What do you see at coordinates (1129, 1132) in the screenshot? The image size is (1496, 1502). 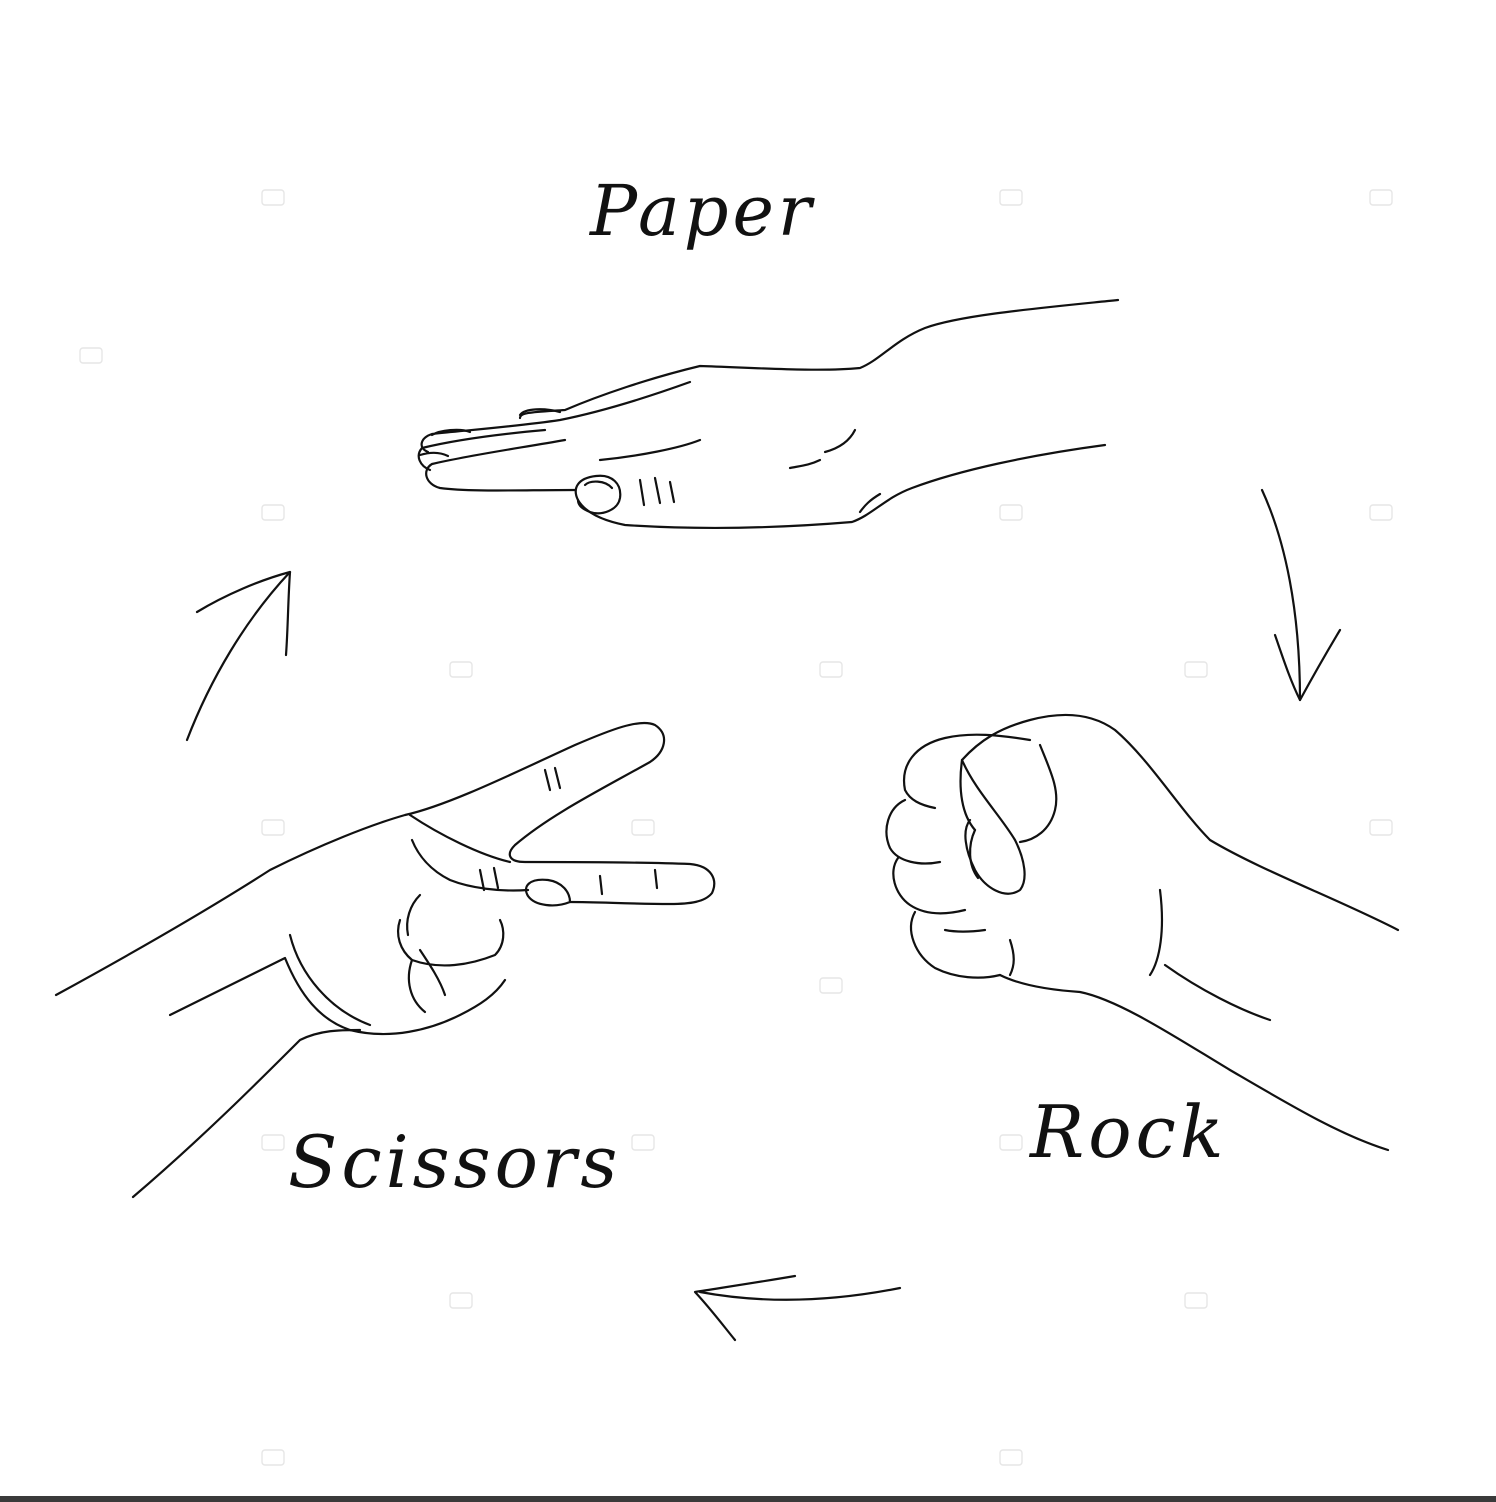 I see `label-rock: Rock` at bounding box center [1129, 1132].